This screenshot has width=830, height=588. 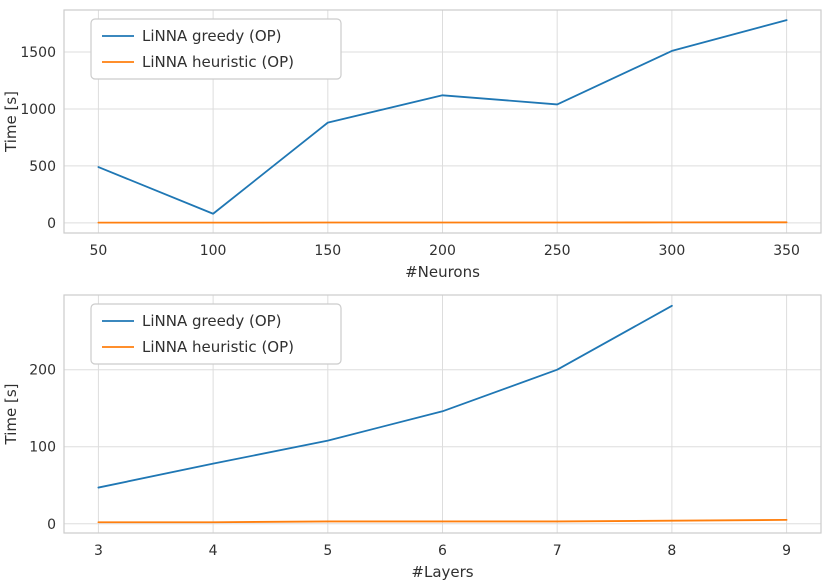 What do you see at coordinates (98, 551) in the screenshot?
I see `x-tick-label: 3` at bounding box center [98, 551].